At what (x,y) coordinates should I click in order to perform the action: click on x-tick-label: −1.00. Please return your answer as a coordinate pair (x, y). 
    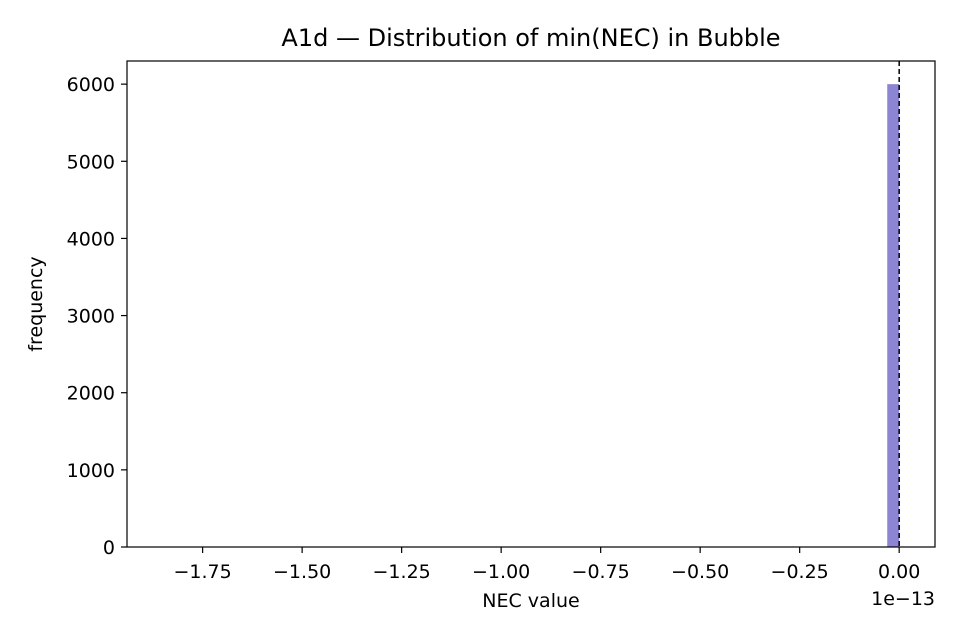
    Looking at the image, I should click on (501, 572).